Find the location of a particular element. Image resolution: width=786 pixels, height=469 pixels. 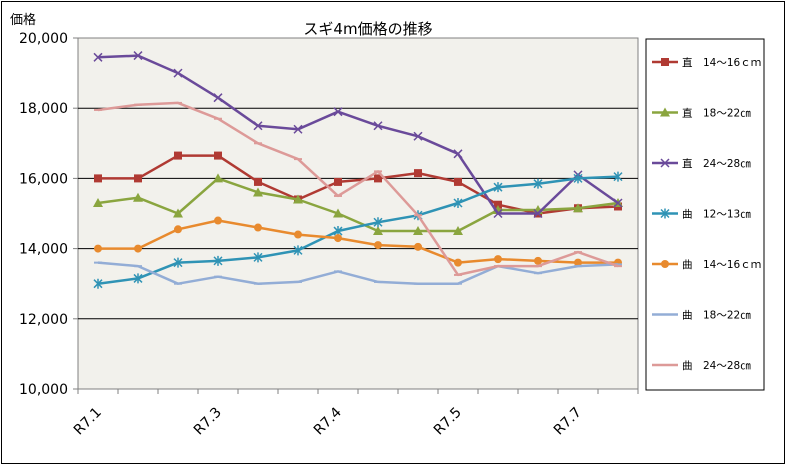

legend-label: 直 18～22㎝ is located at coordinates (716, 113).